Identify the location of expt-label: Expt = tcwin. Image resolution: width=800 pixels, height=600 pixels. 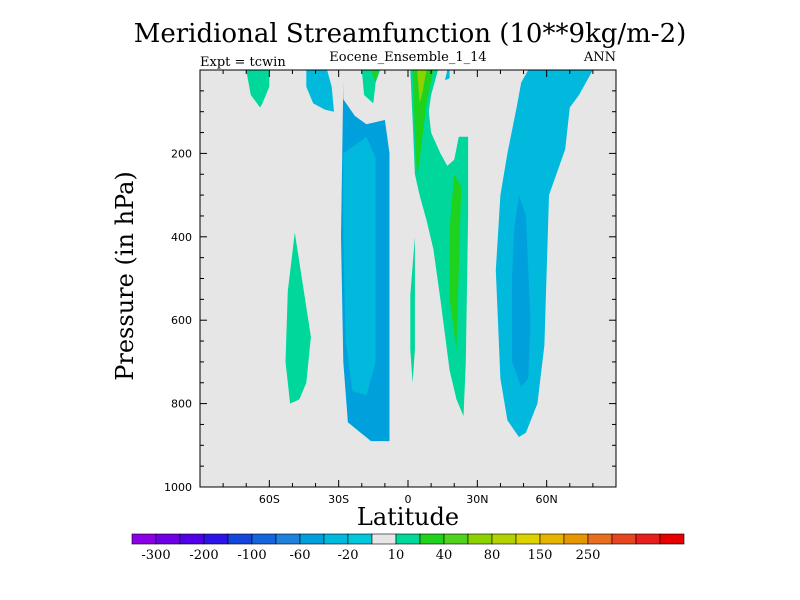
(243, 62).